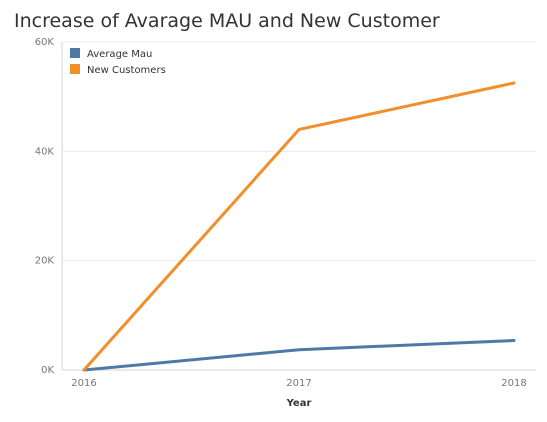 The image size is (547, 422). Describe the element at coordinates (45, 261) in the screenshot. I see `y-tick-label: 20K` at that location.